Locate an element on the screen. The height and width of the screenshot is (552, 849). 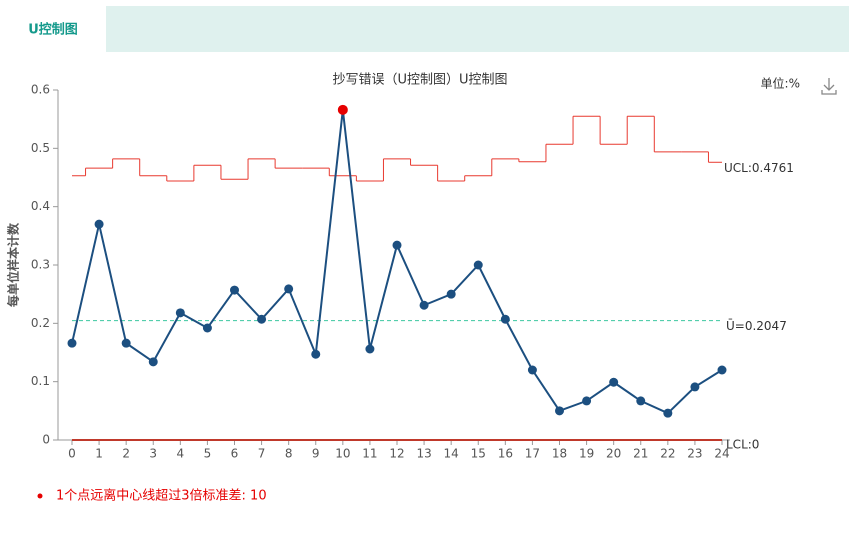
x-tick-label: 4 is located at coordinates (181, 454).